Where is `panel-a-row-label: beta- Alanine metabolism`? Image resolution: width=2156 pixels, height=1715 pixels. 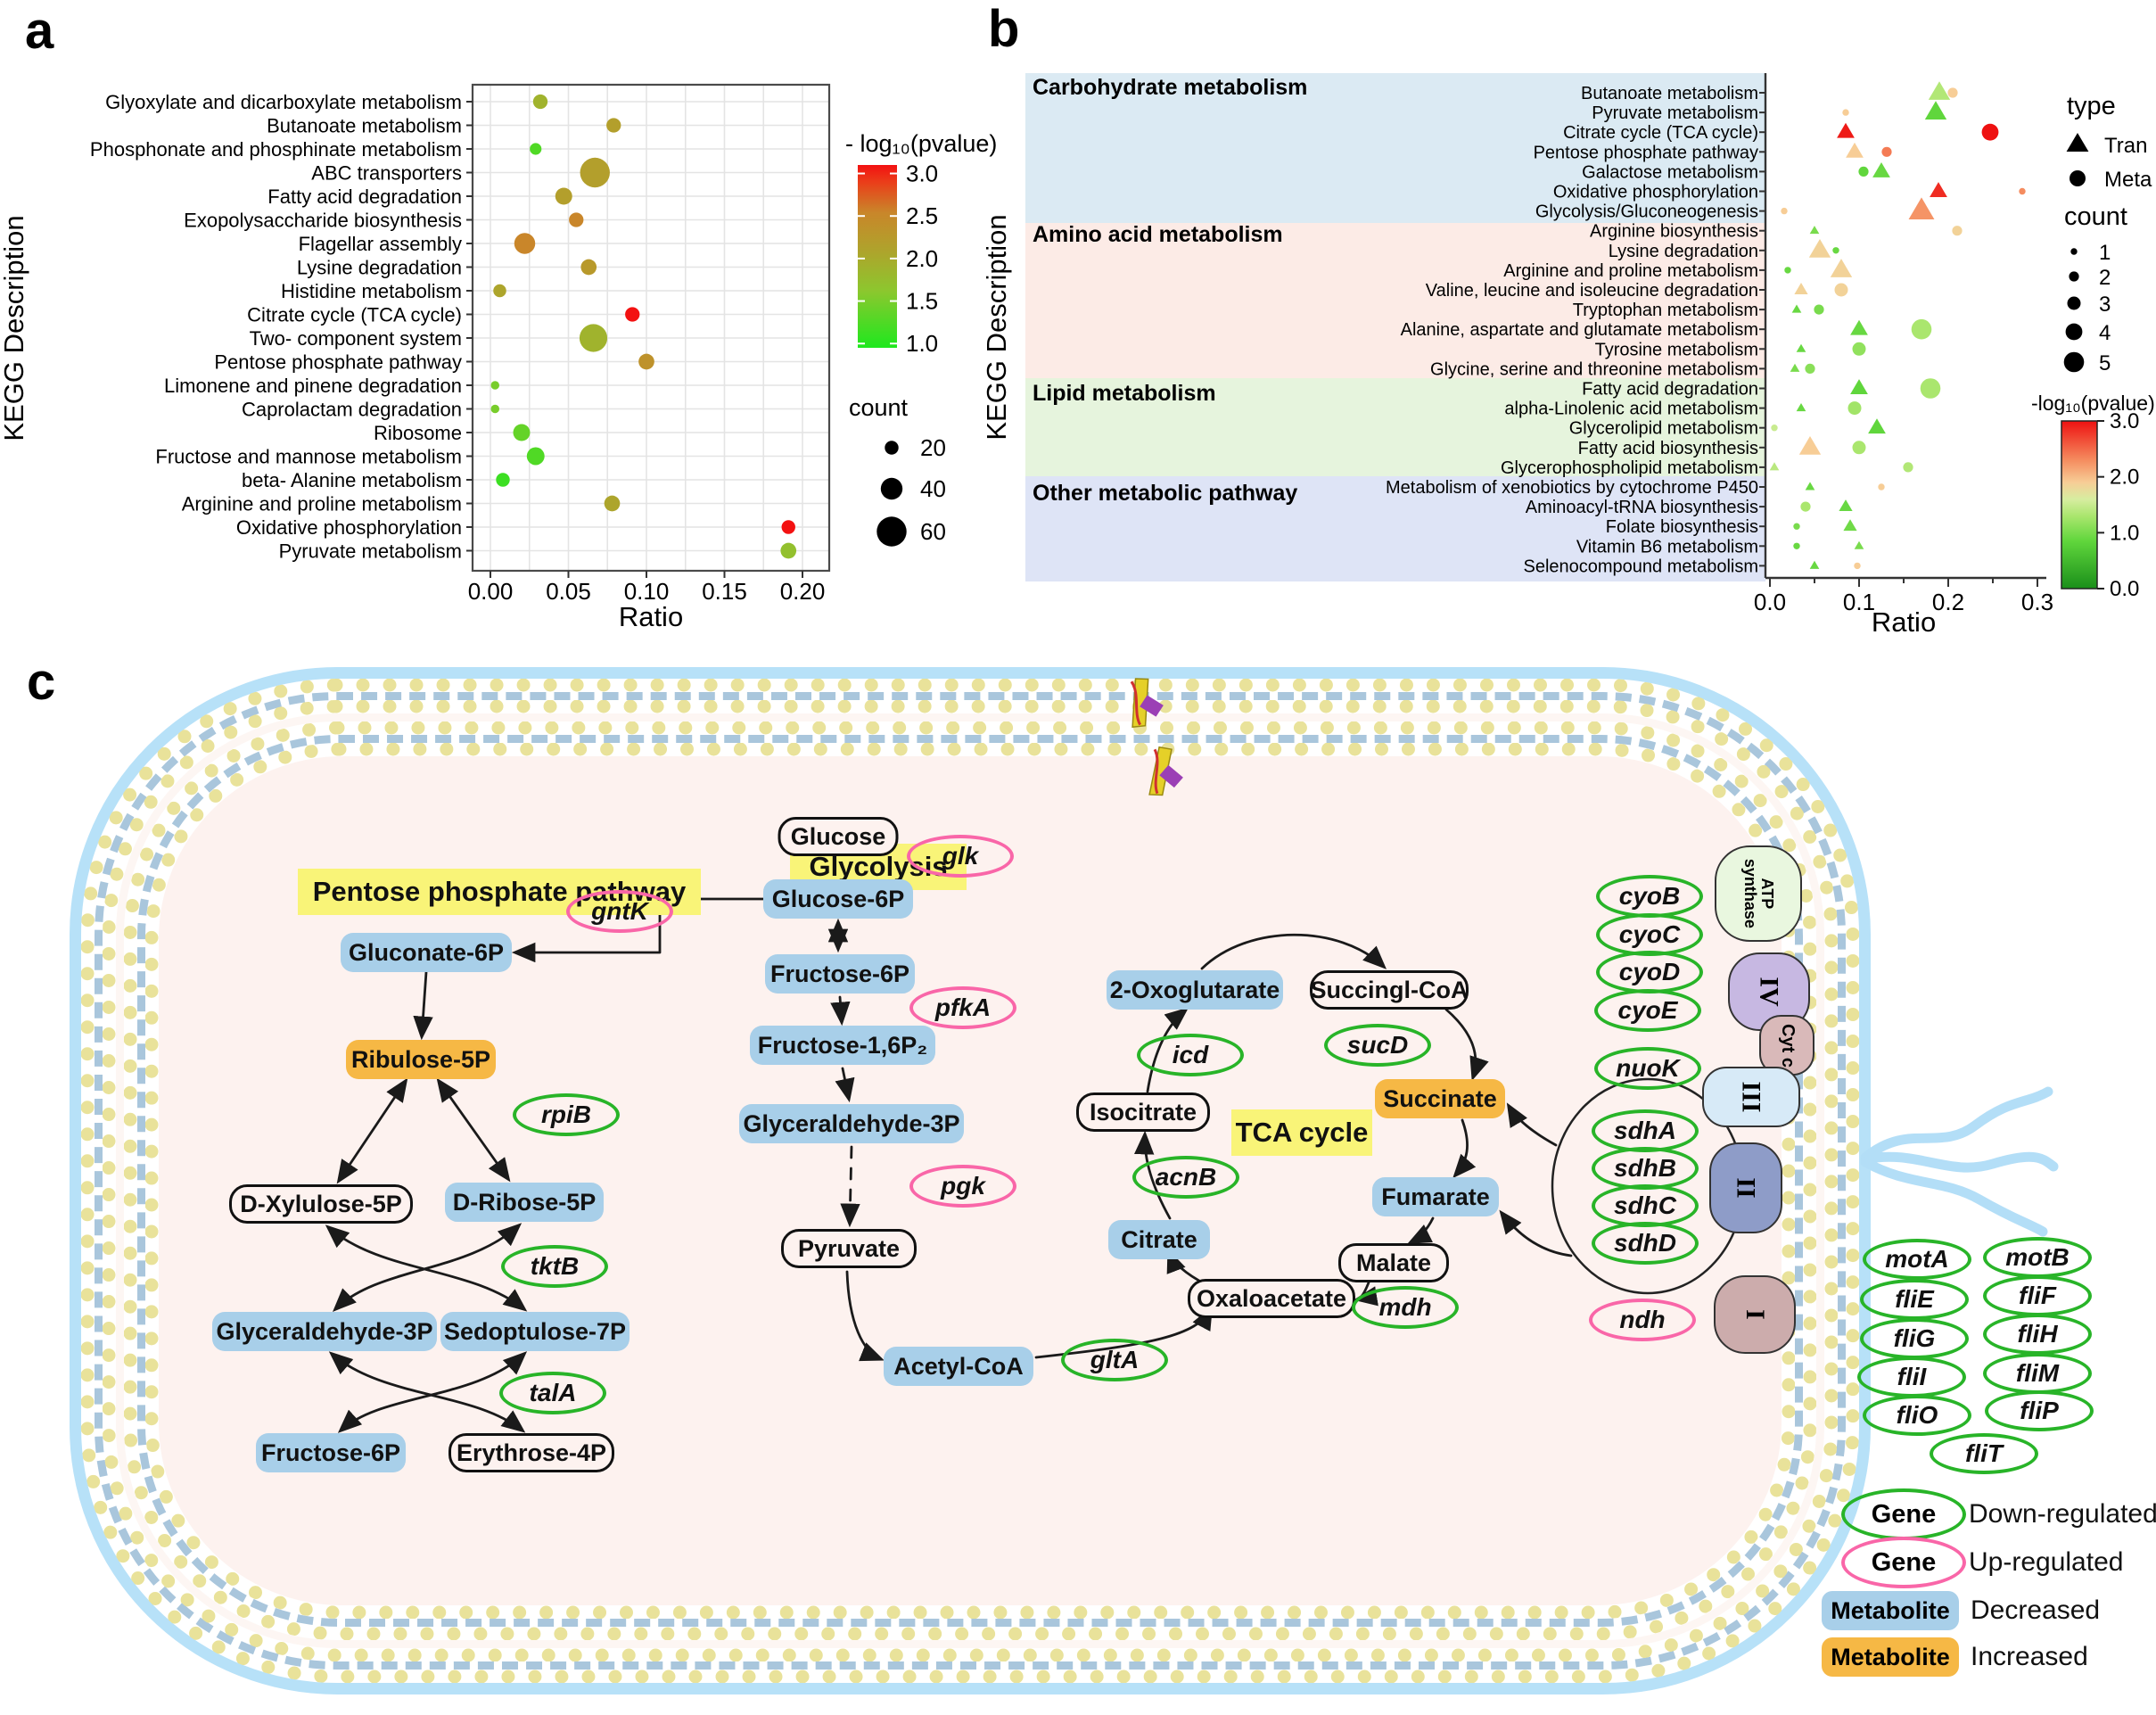 panel-a-row-label: beta- Alanine metabolism is located at coordinates (352, 480).